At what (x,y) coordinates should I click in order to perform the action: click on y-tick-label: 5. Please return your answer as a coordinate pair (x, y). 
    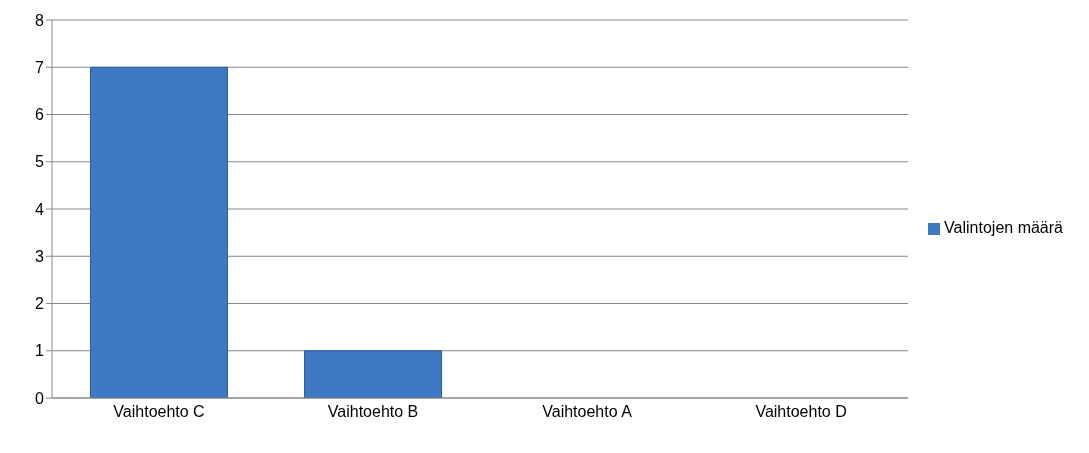
    Looking at the image, I should click on (40, 162).